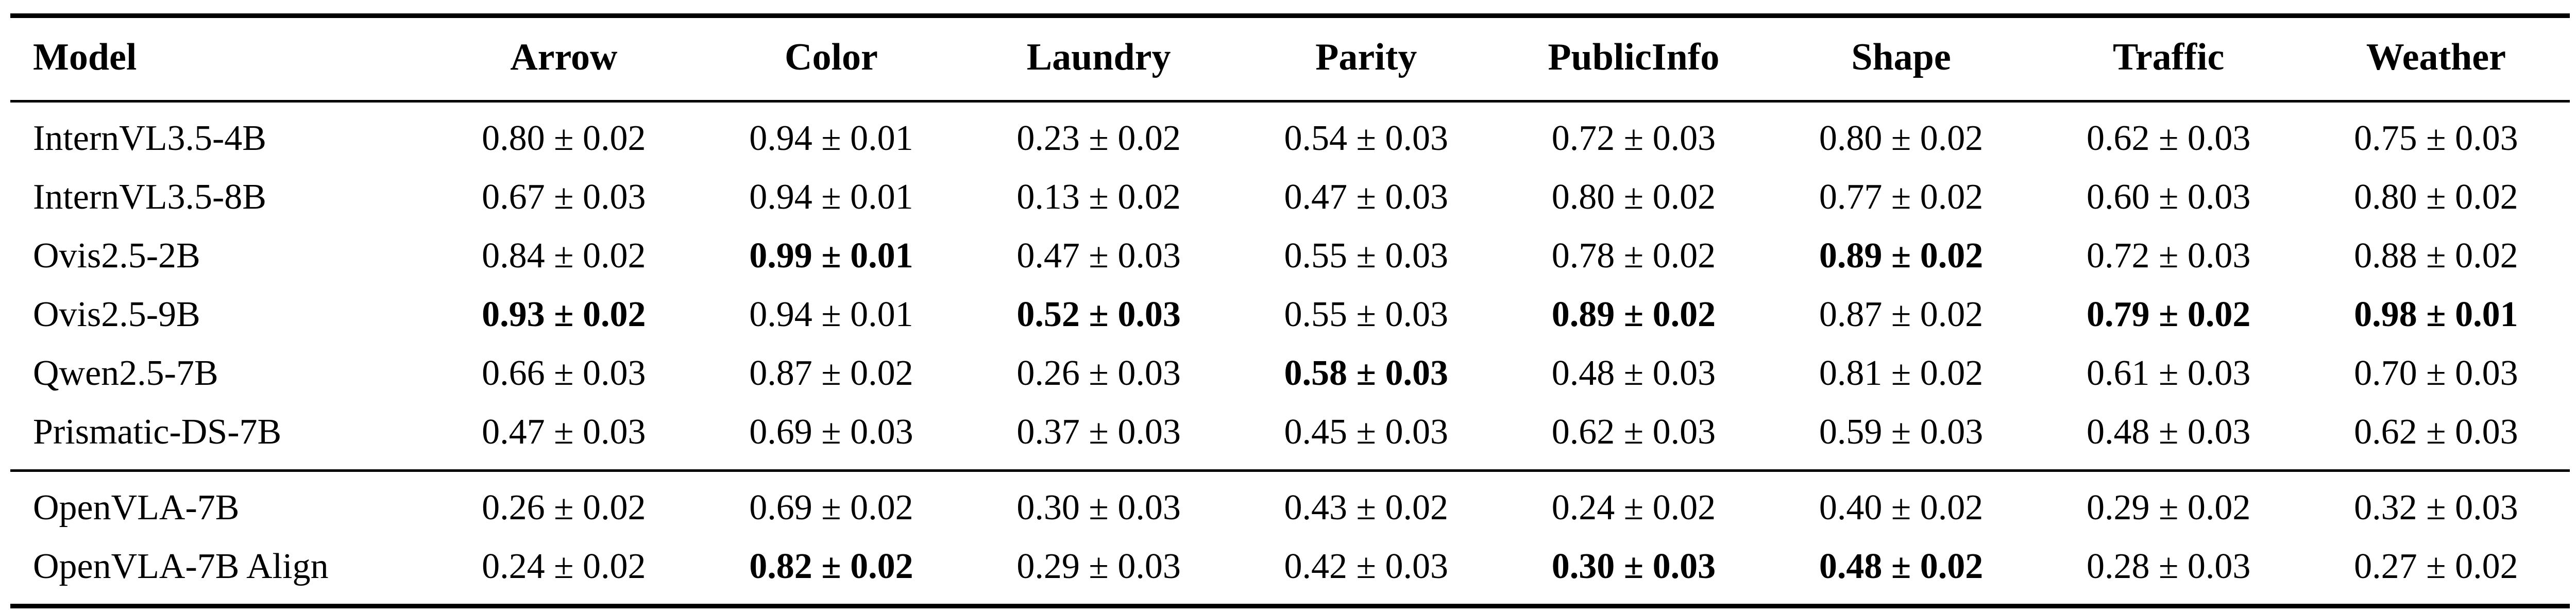 The image size is (2576, 612). Describe the element at coordinates (1366, 508) in the screenshot. I see `score-cell: 0.43 ± 0.02` at that location.